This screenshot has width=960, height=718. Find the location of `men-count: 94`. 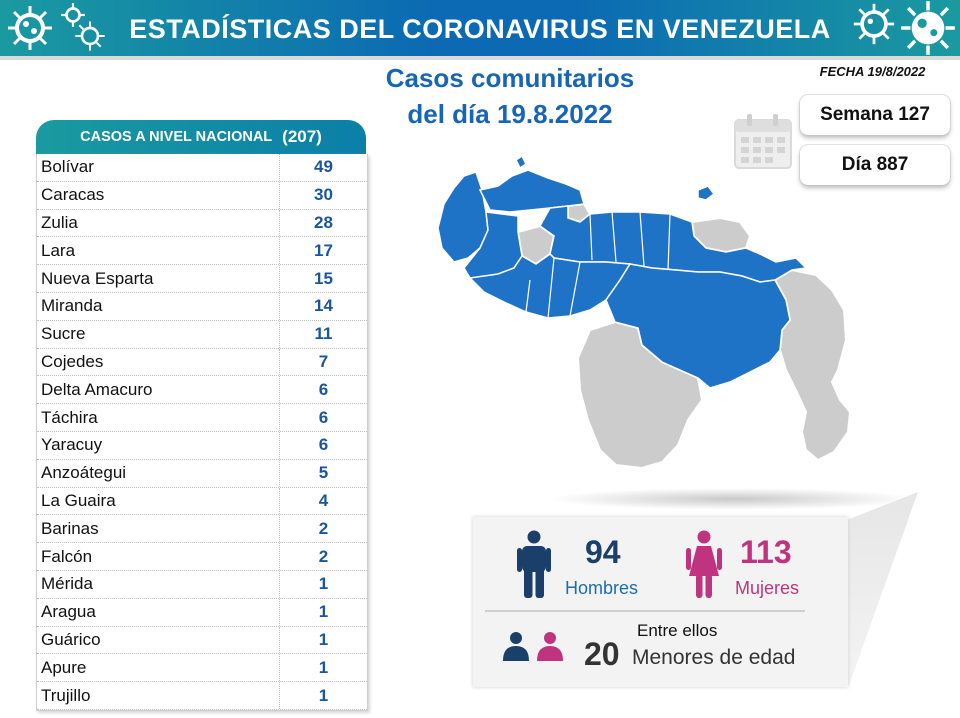

men-count: 94 is located at coordinates (603, 552).